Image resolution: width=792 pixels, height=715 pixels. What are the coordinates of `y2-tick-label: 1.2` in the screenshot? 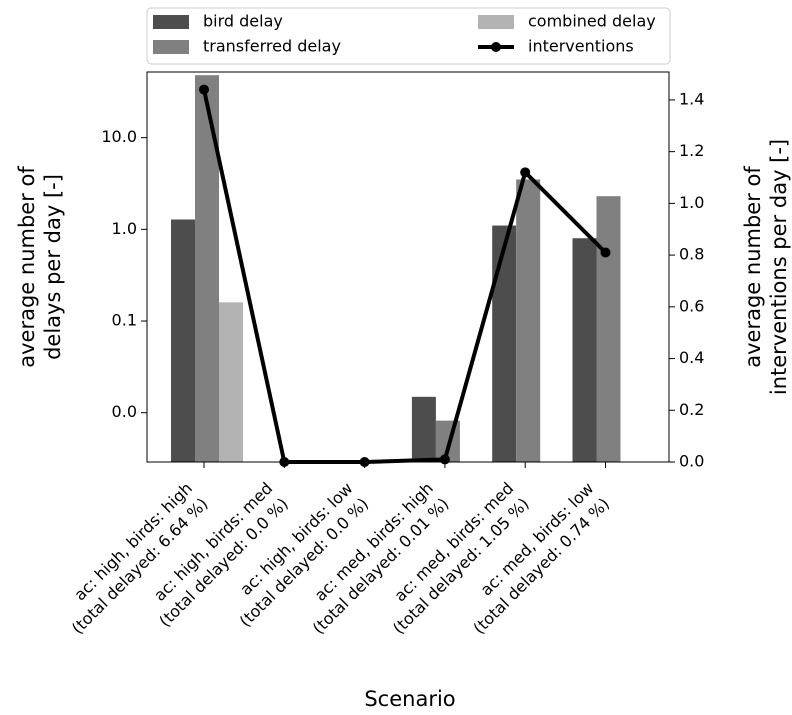 It's located at (691, 150).